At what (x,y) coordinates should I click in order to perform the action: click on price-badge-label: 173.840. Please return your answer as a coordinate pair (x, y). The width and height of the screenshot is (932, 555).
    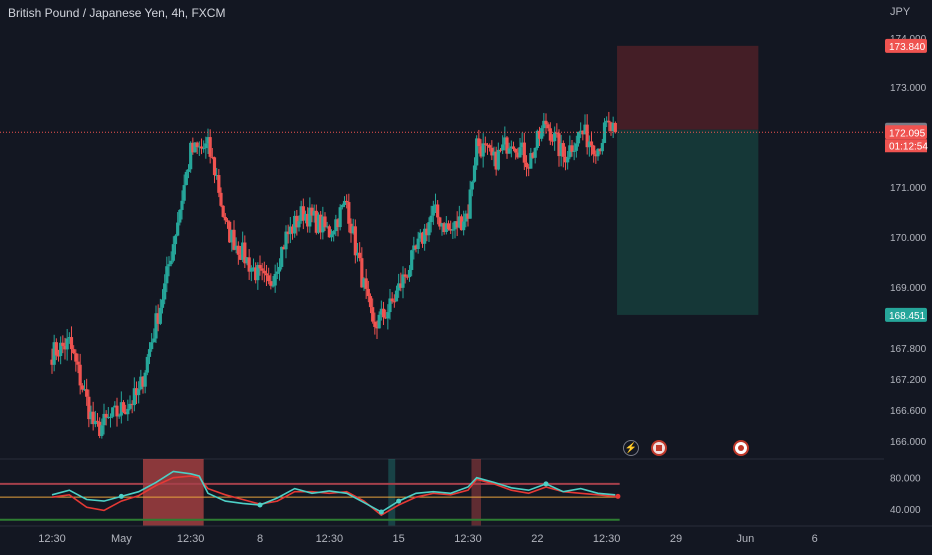
    Looking at the image, I should click on (907, 47).